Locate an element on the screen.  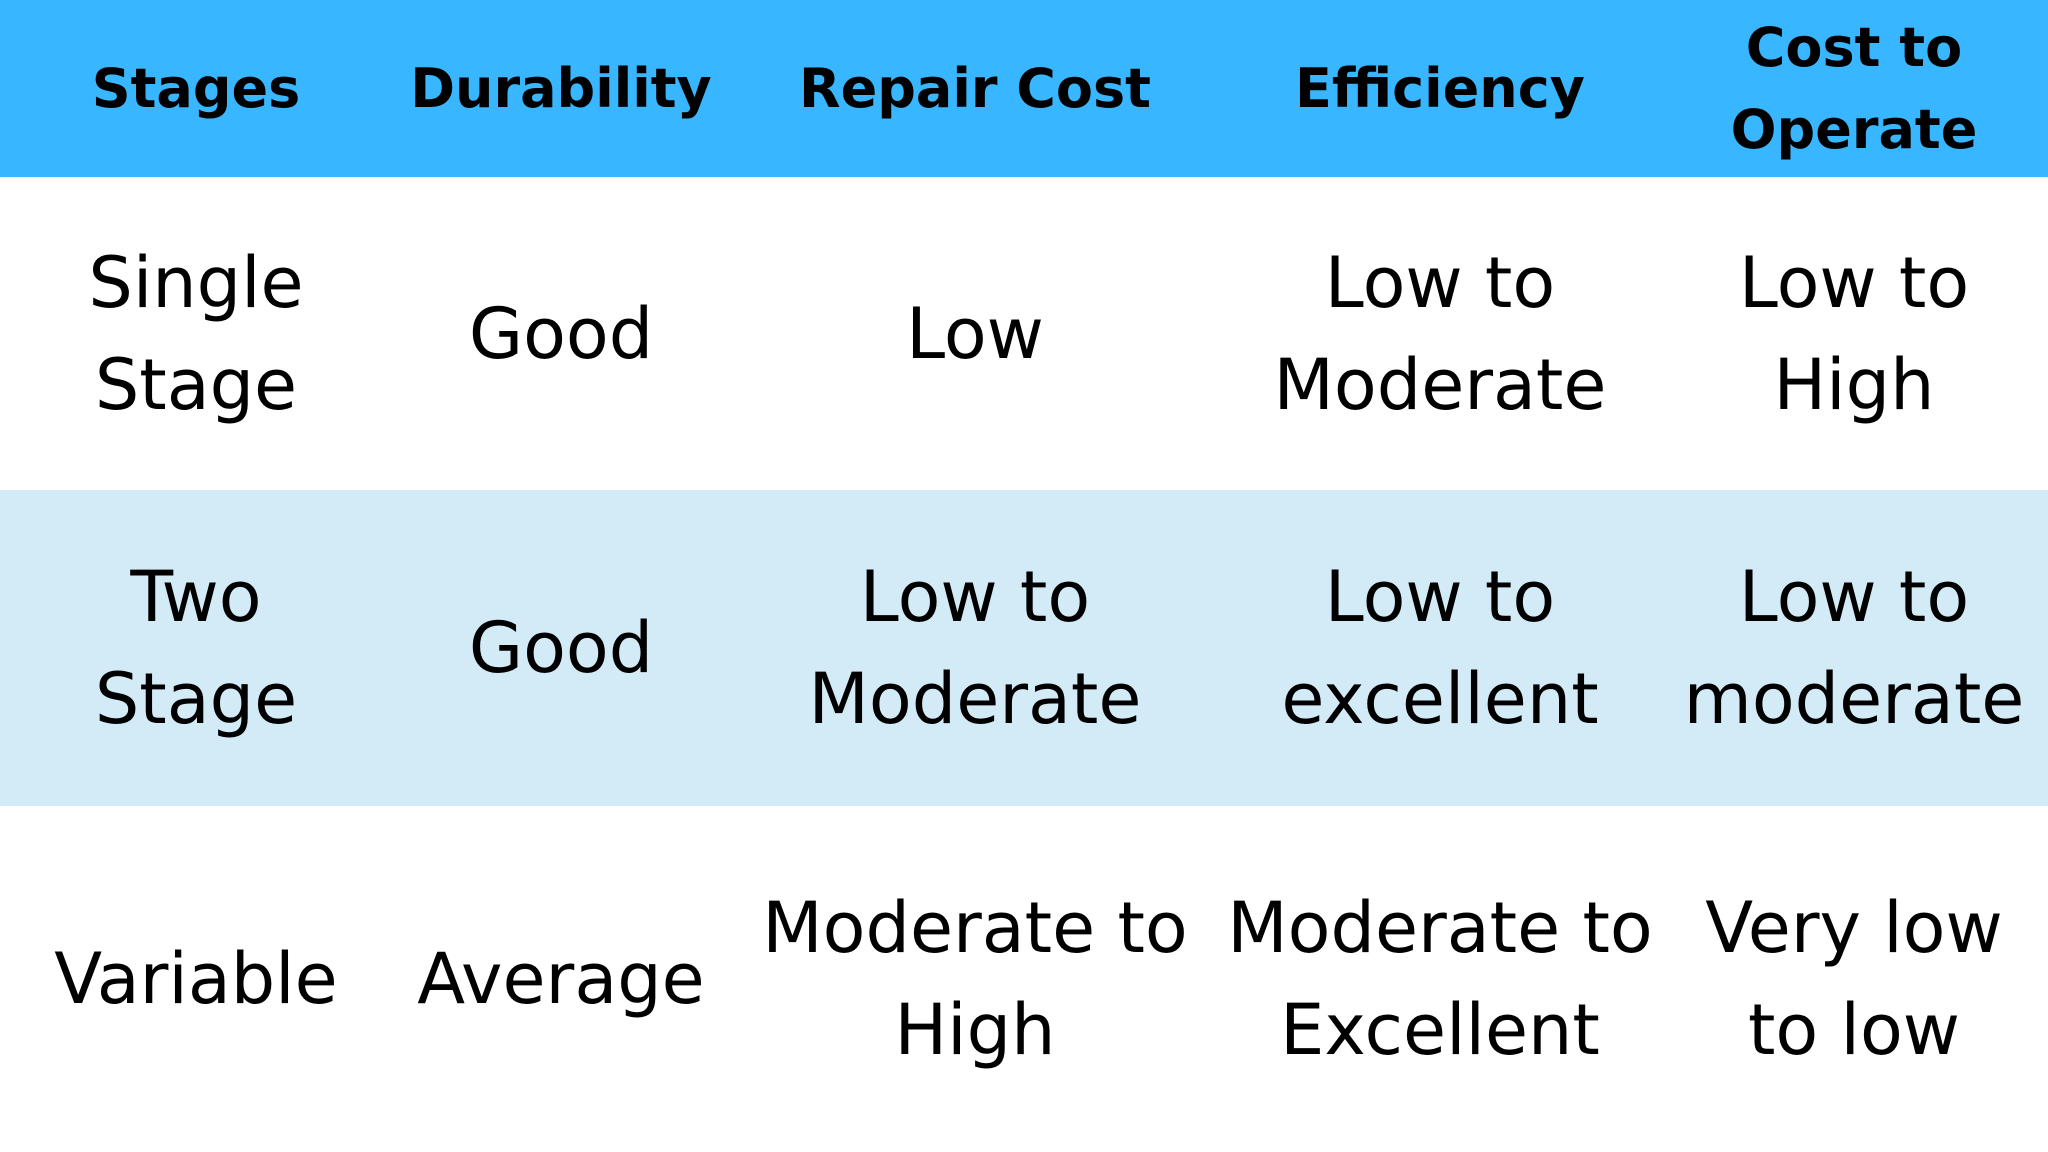
cell-cost-to-operate: Low to moderate is located at coordinates (1854, 648).